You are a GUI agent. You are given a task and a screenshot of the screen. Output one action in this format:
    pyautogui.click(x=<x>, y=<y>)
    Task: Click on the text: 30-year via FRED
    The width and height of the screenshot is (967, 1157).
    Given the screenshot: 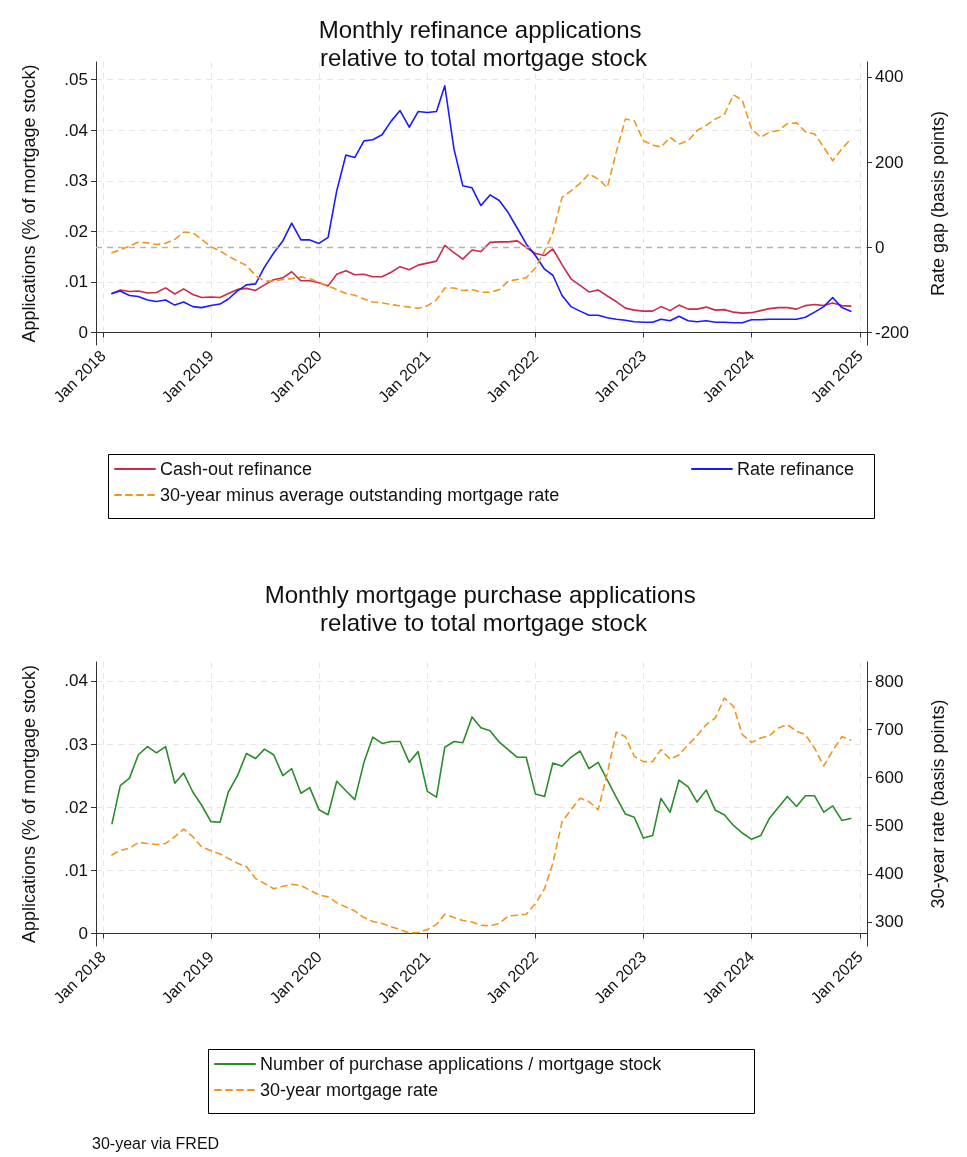 What is the action you would take?
    pyautogui.click(x=156, y=1143)
    